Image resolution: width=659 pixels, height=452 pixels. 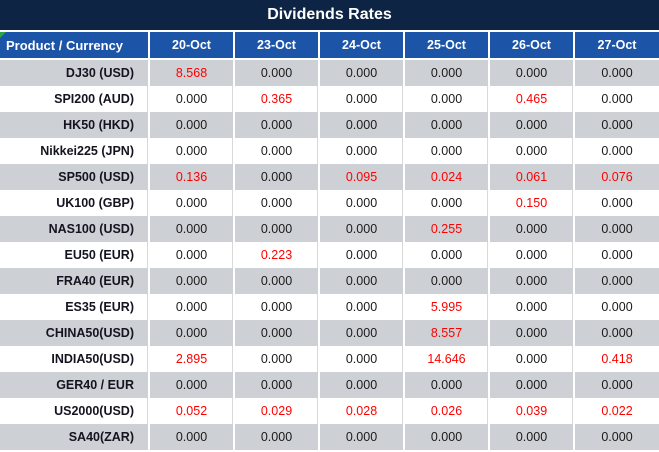 I want to click on column-header-product: Product / Currency, so click(x=75, y=46).